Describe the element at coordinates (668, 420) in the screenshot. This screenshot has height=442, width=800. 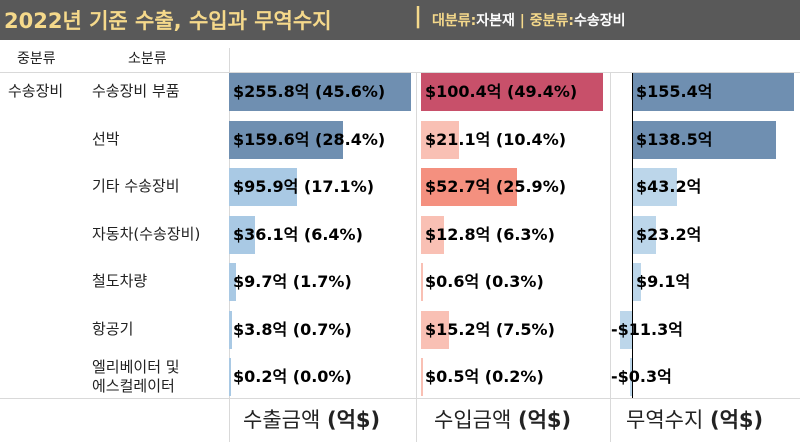
I see `axis-title-text: 무역수지` at that location.